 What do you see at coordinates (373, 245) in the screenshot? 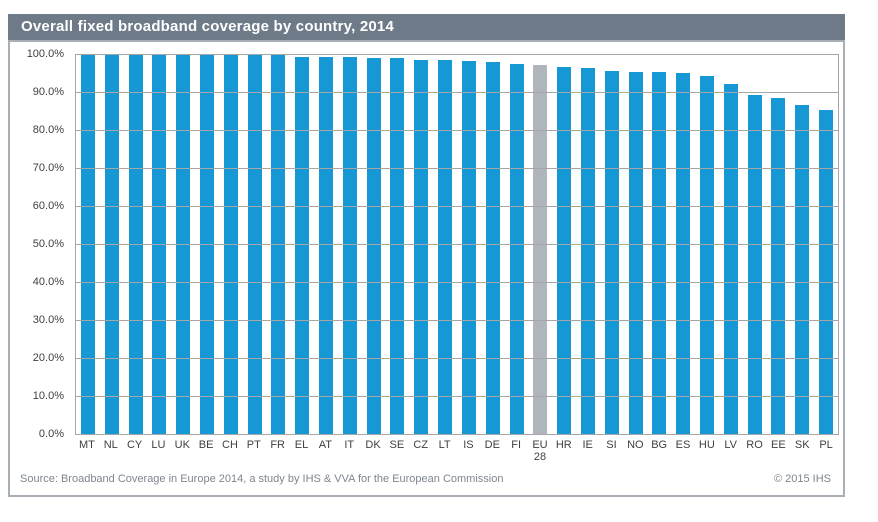
I see `bar-DK` at bounding box center [373, 245].